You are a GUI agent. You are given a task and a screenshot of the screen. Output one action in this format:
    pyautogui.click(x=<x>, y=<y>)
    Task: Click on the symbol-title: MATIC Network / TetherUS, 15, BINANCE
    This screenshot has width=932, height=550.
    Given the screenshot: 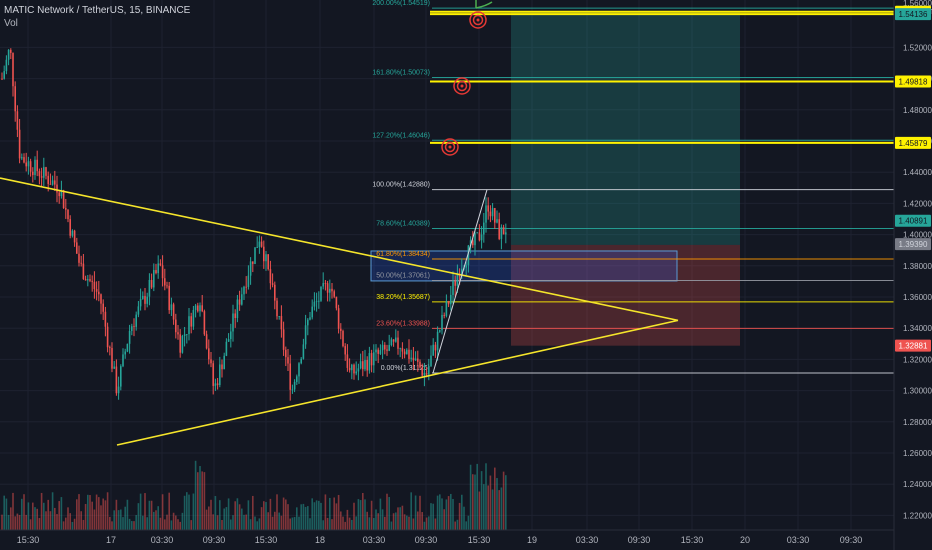 What is the action you would take?
    pyautogui.click(x=97, y=10)
    